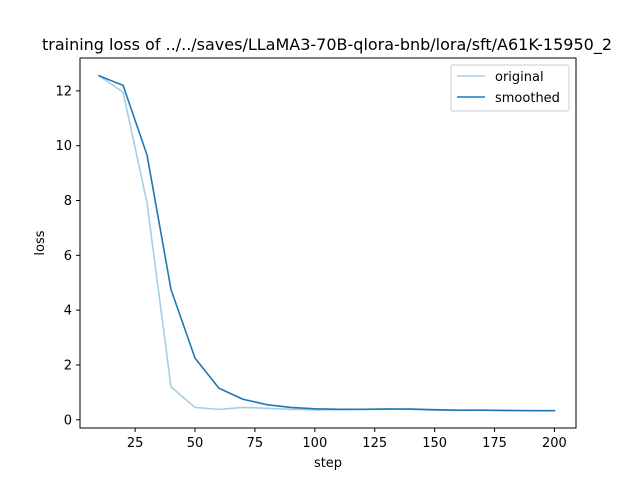  I want to click on y-tick-label: 8, so click(68, 201).